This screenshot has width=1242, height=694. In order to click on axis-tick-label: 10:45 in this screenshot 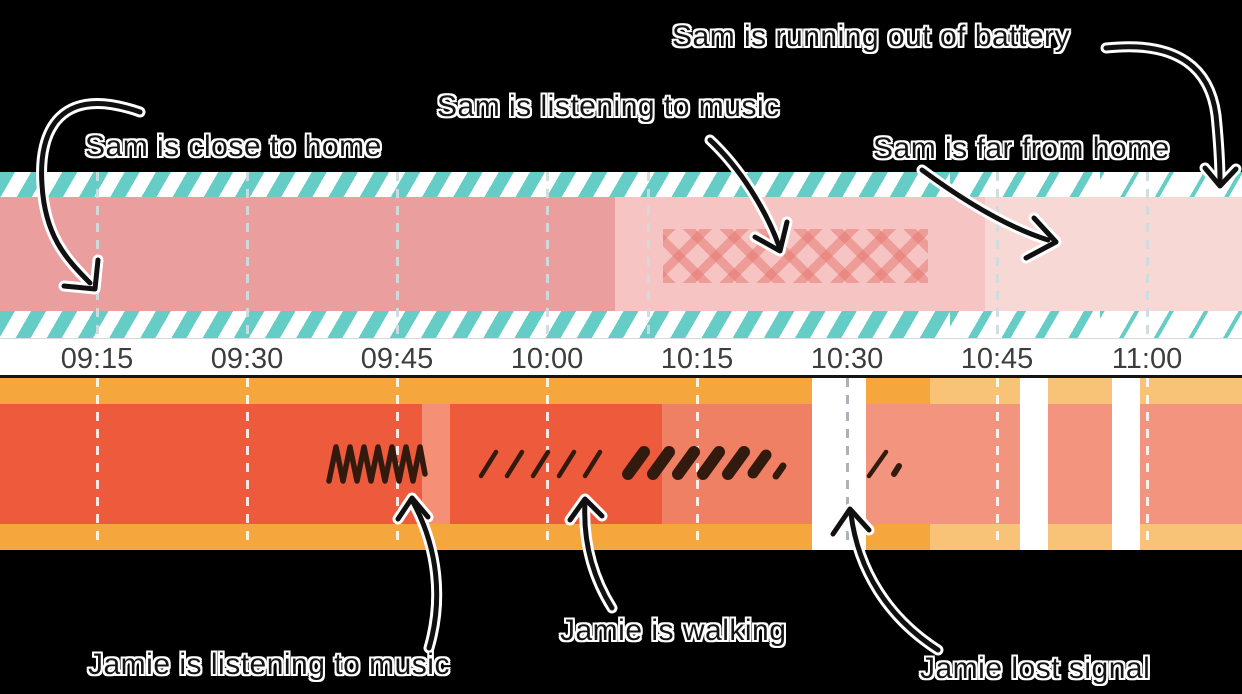, I will do `click(997, 359)`.